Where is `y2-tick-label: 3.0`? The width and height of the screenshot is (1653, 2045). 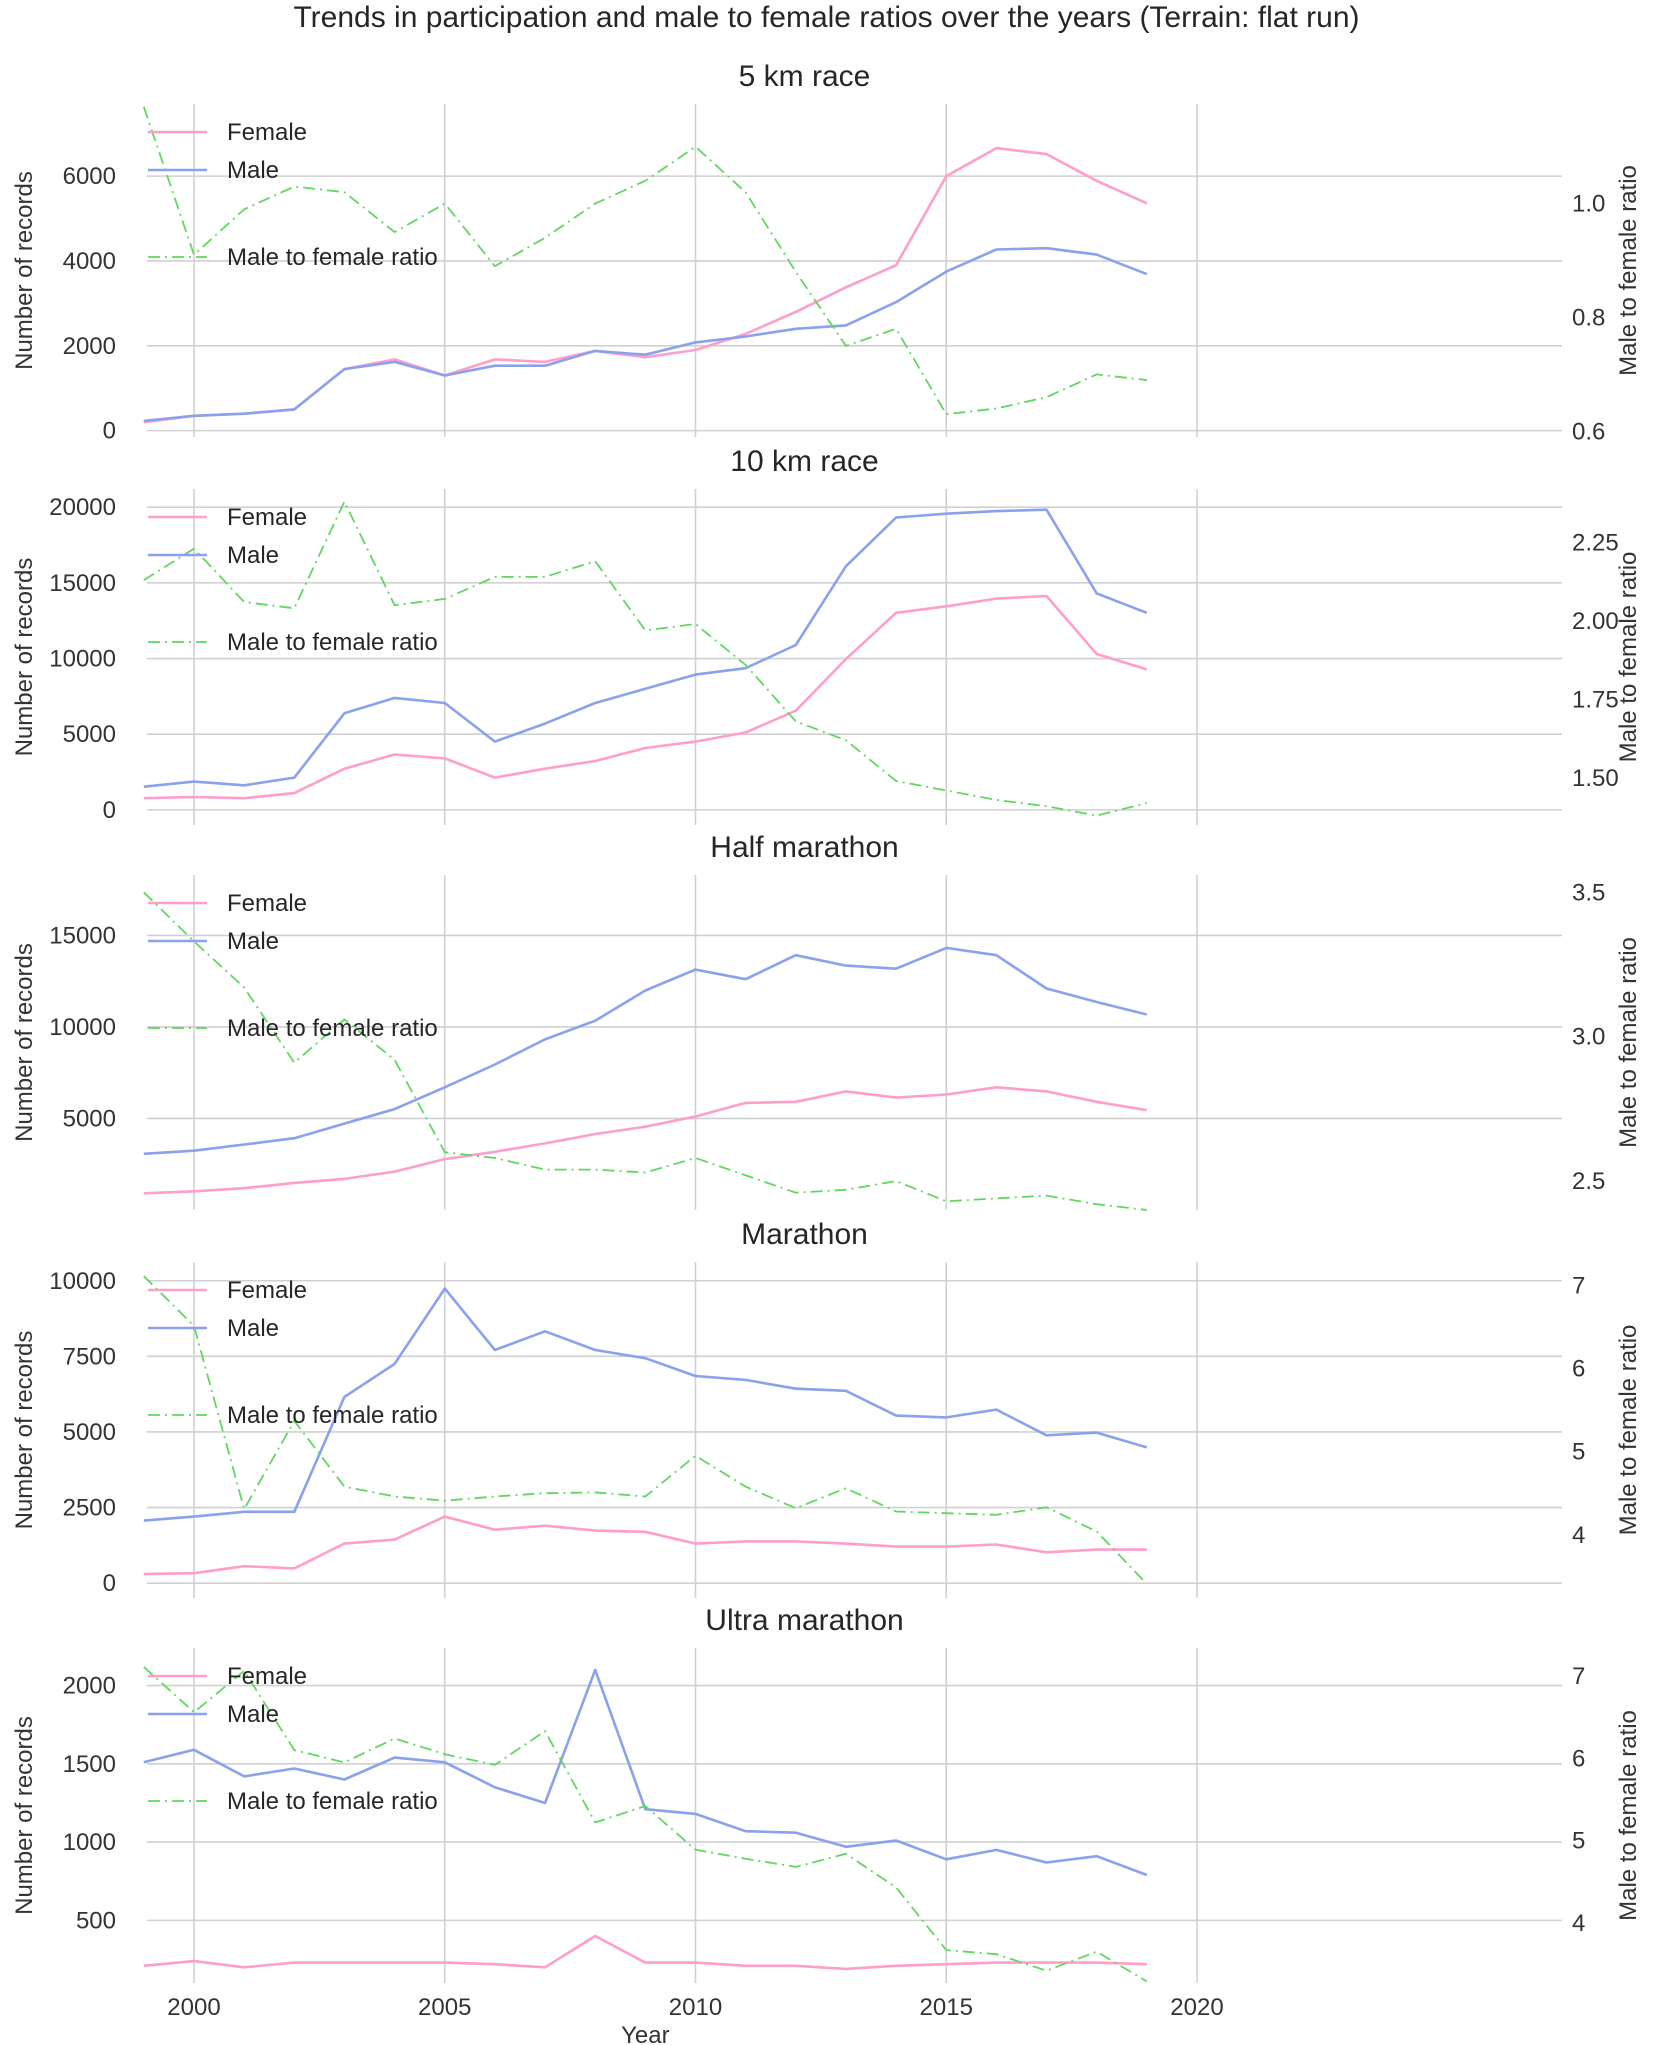 y2-tick-label: 3.0 is located at coordinates (1588, 1037).